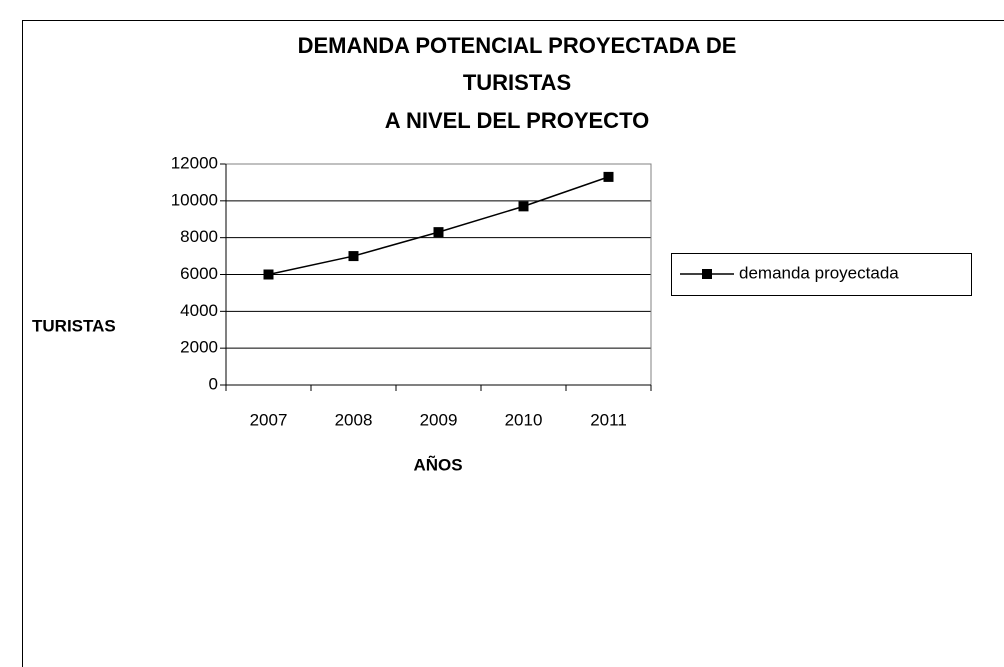 The width and height of the screenshot is (1004, 667). I want to click on y-tick-label: 10000, so click(194, 199).